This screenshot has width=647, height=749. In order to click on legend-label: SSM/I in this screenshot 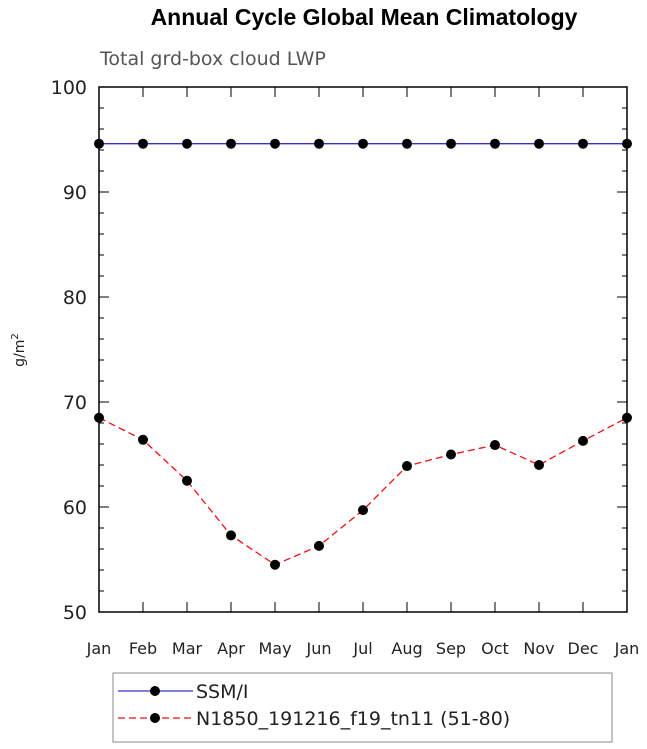, I will do `click(222, 692)`.